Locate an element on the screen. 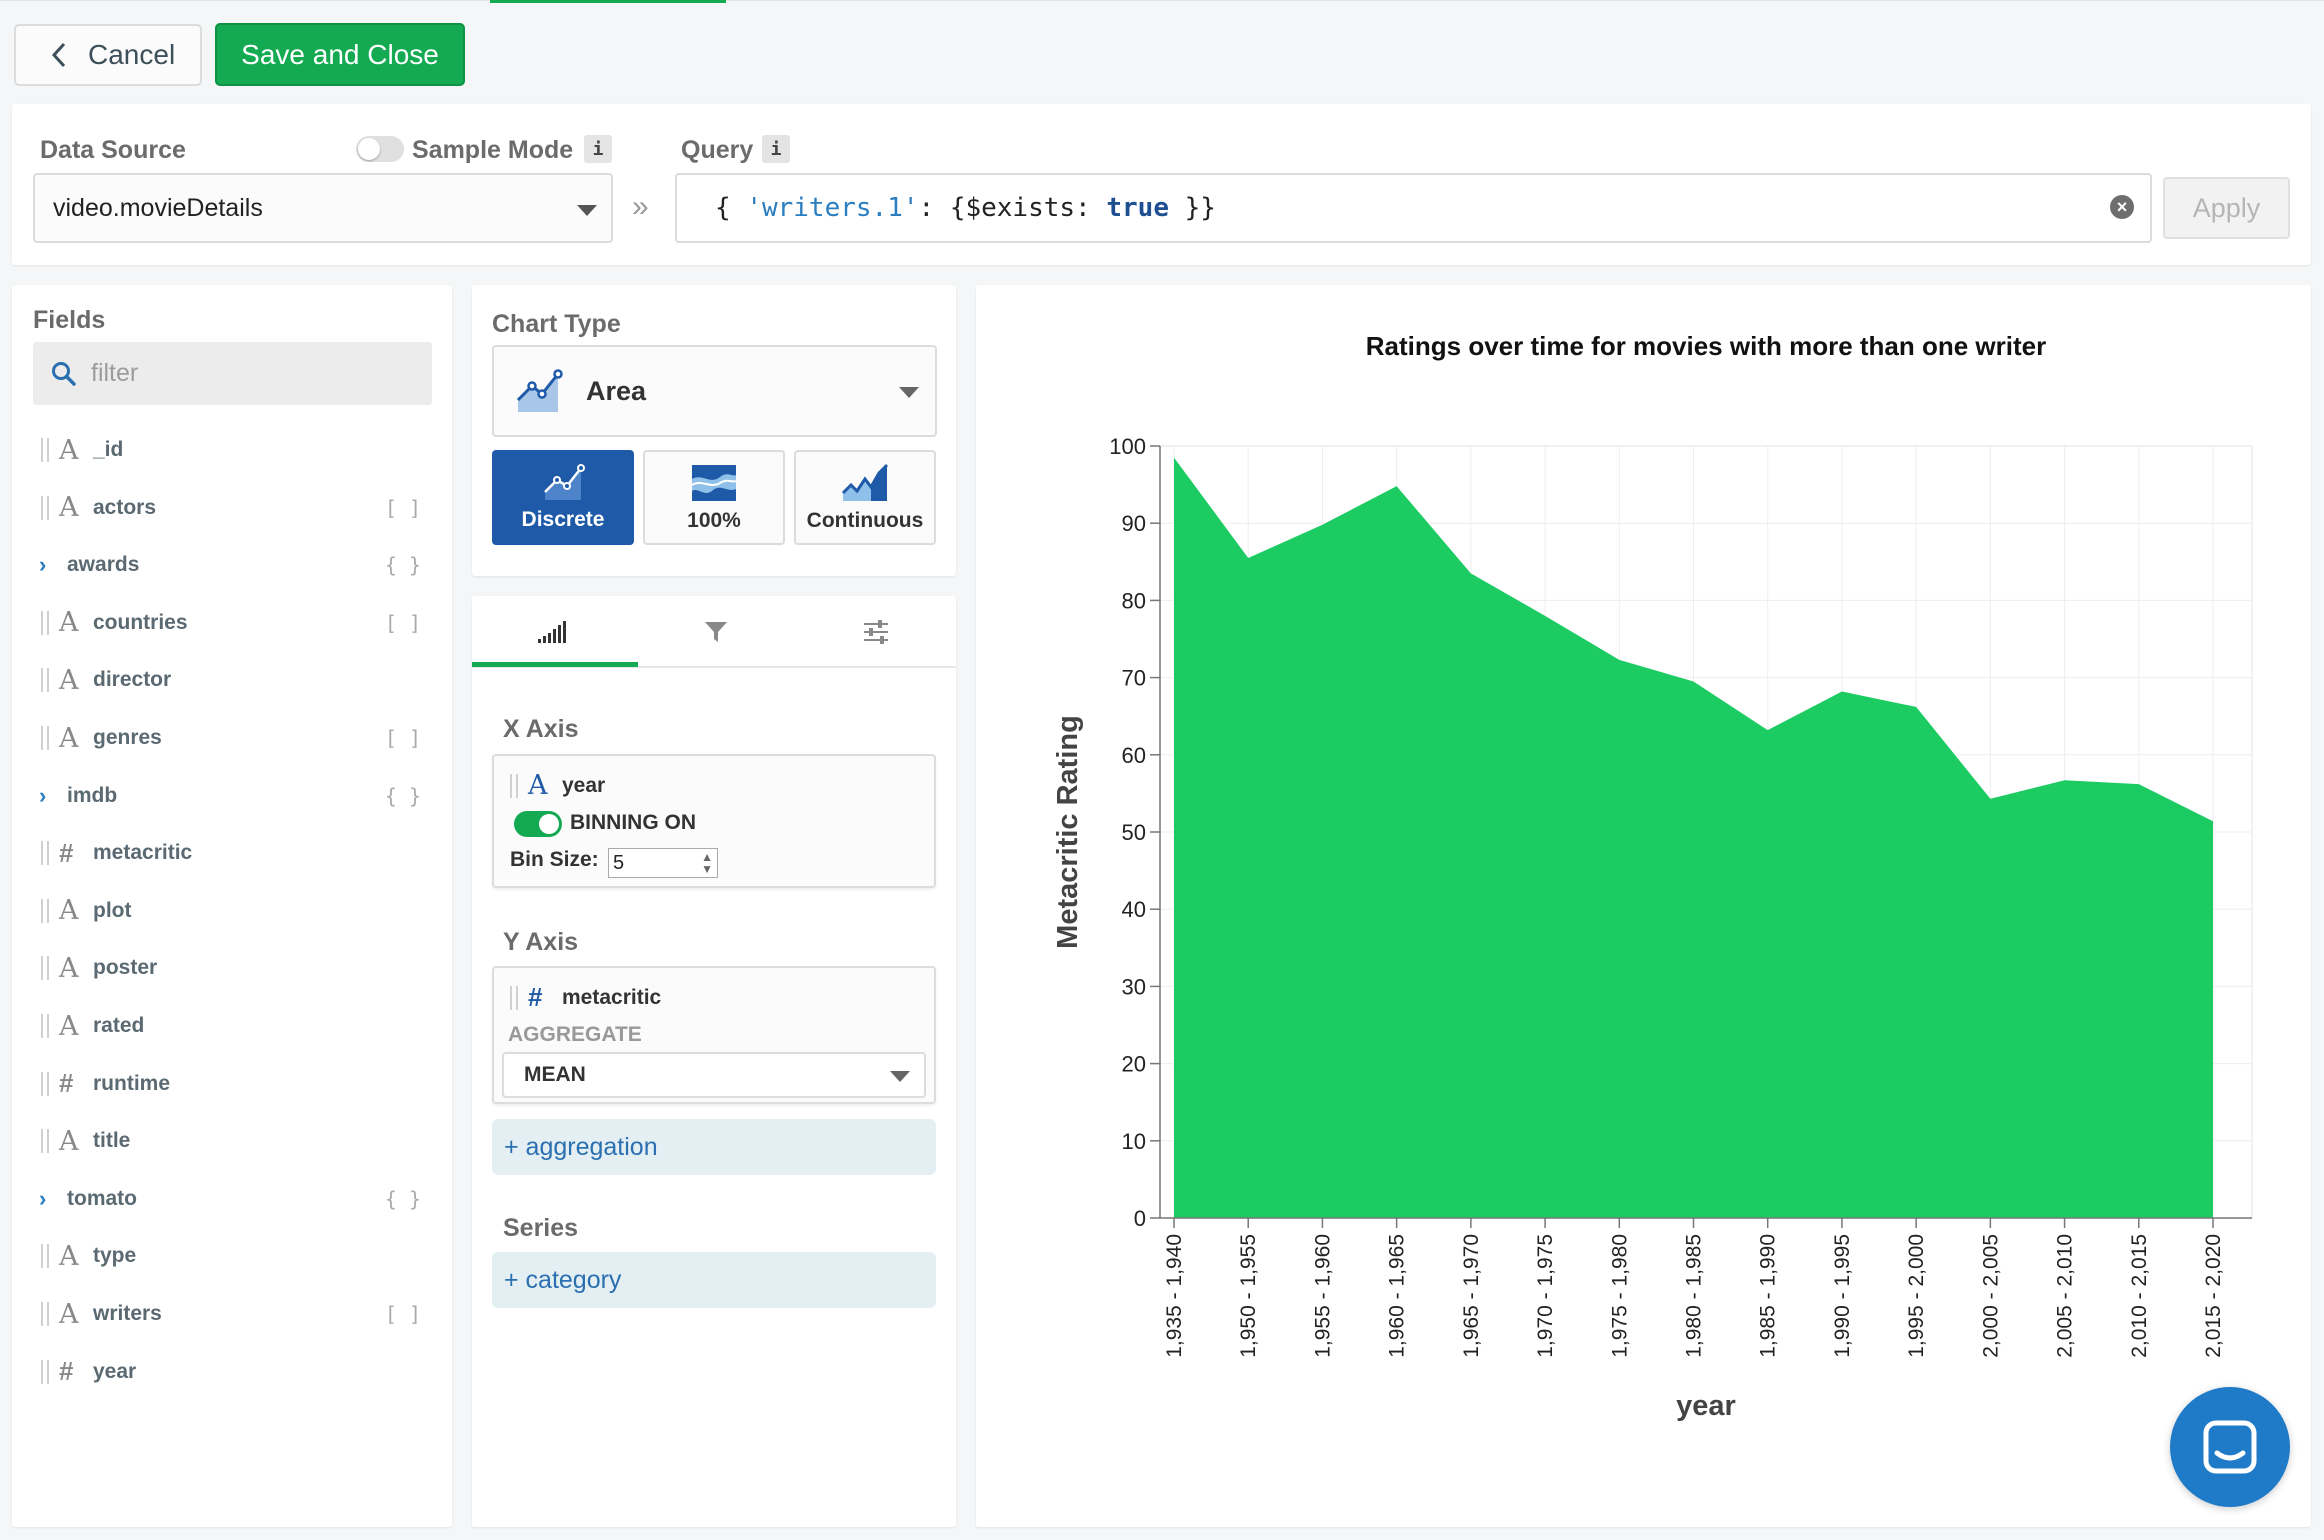 Image resolution: width=2324 pixels, height=1540 pixels. cancel-button: Cancel is located at coordinates (108, 55).